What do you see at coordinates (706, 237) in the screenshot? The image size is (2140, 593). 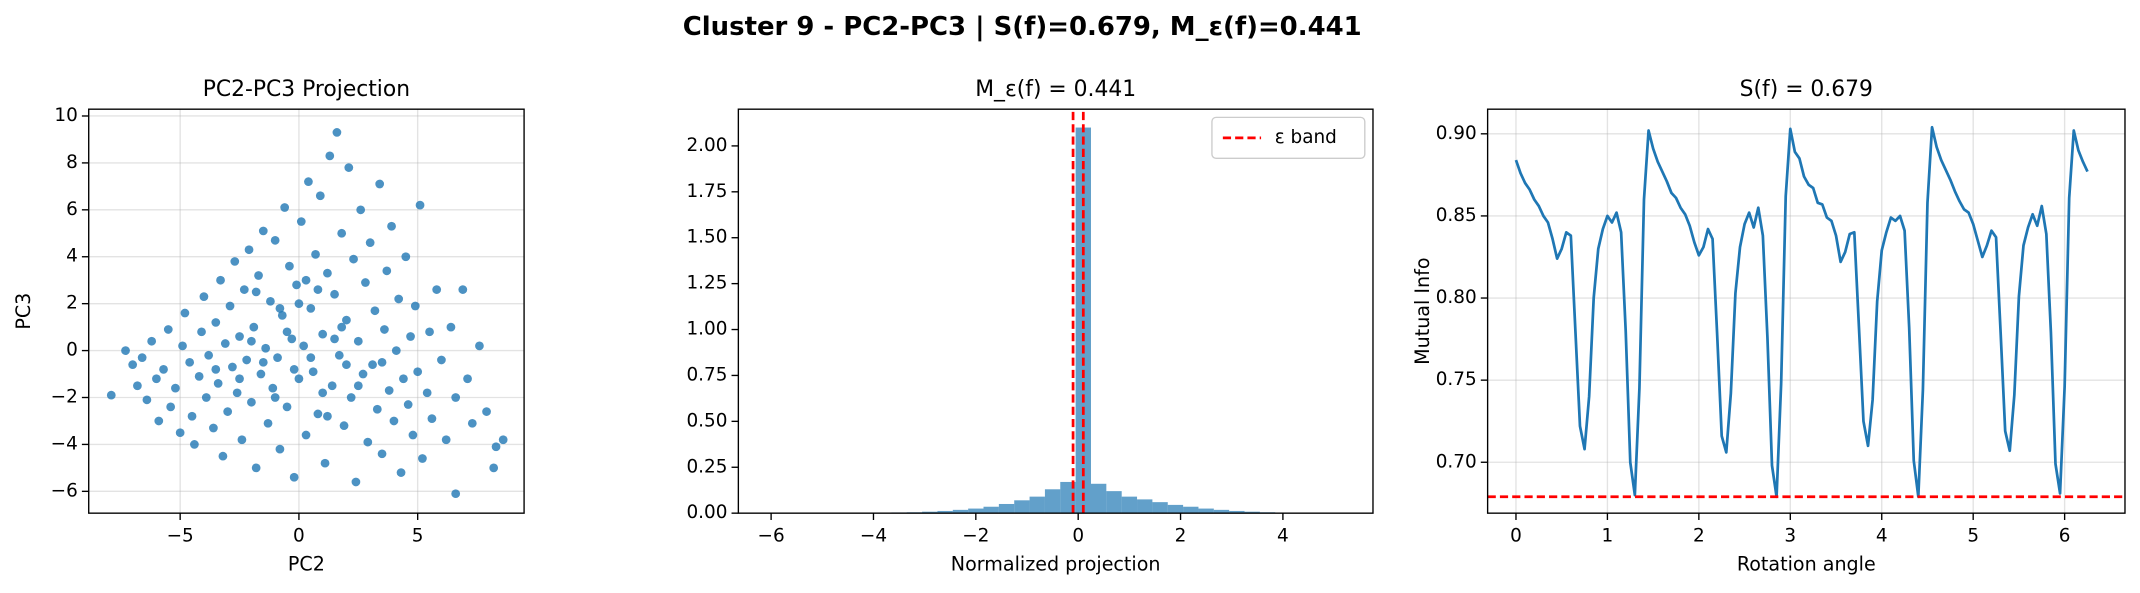 I see `y-tick-label: 1.50` at bounding box center [706, 237].